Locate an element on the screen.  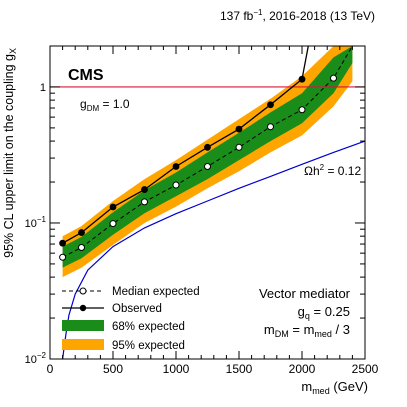
legend-observed-marker is located at coordinates (83, 308).